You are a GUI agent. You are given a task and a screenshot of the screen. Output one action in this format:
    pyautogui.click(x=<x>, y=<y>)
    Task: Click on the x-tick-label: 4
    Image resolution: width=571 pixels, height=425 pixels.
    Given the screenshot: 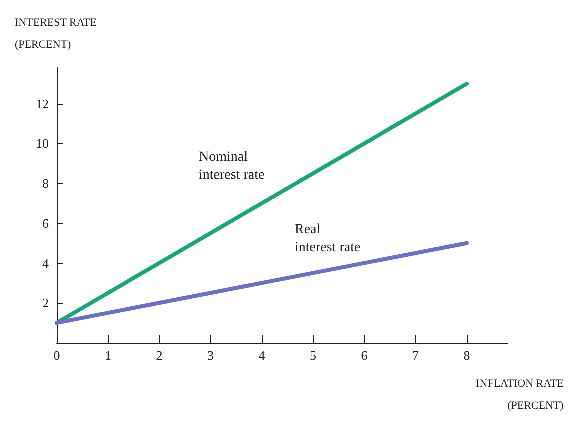 What is the action you would take?
    pyautogui.click(x=262, y=355)
    